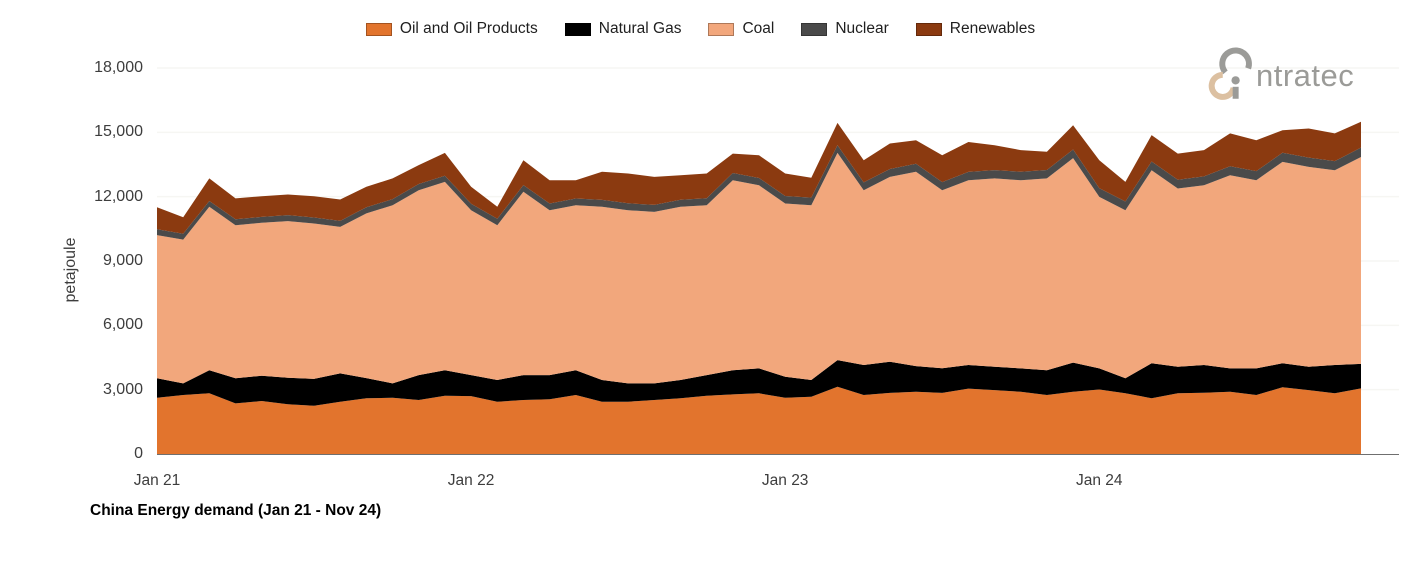  Describe the element at coordinates (1230, 73) in the screenshot. I see `intratec-logo-mark-icon` at that location.